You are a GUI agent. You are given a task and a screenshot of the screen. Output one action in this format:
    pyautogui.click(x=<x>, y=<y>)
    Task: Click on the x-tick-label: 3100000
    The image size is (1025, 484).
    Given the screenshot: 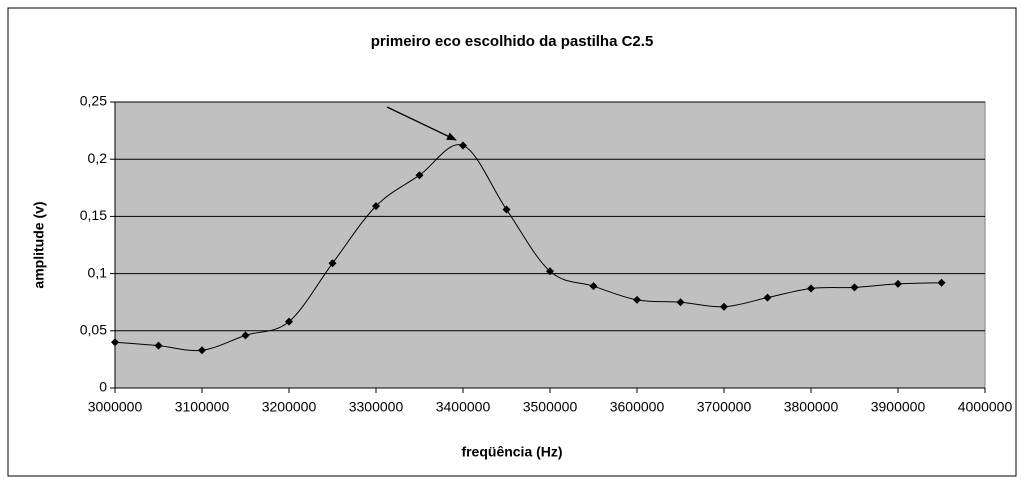 What is the action you would take?
    pyautogui.click(x=202, y=407)
    